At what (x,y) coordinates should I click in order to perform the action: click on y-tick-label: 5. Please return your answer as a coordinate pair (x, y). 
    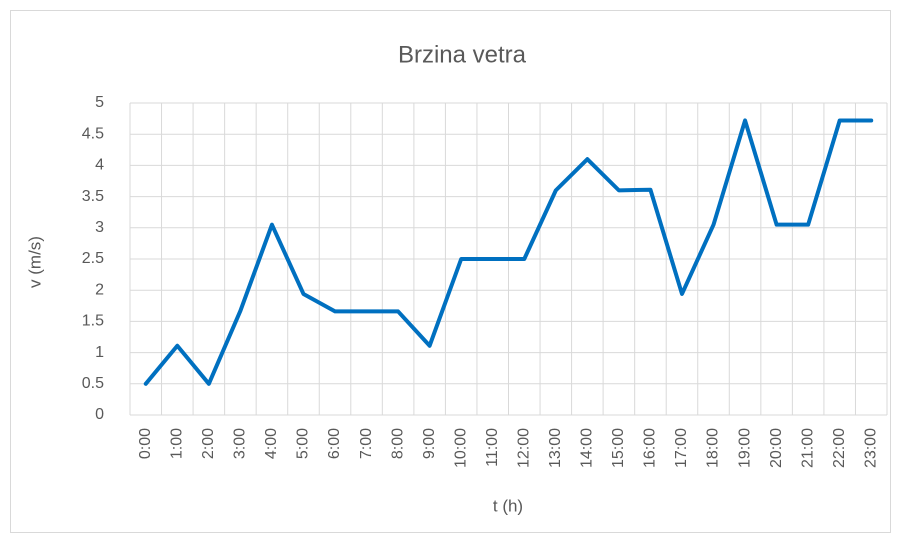
    Looking at the image, I should click on (99, 102).